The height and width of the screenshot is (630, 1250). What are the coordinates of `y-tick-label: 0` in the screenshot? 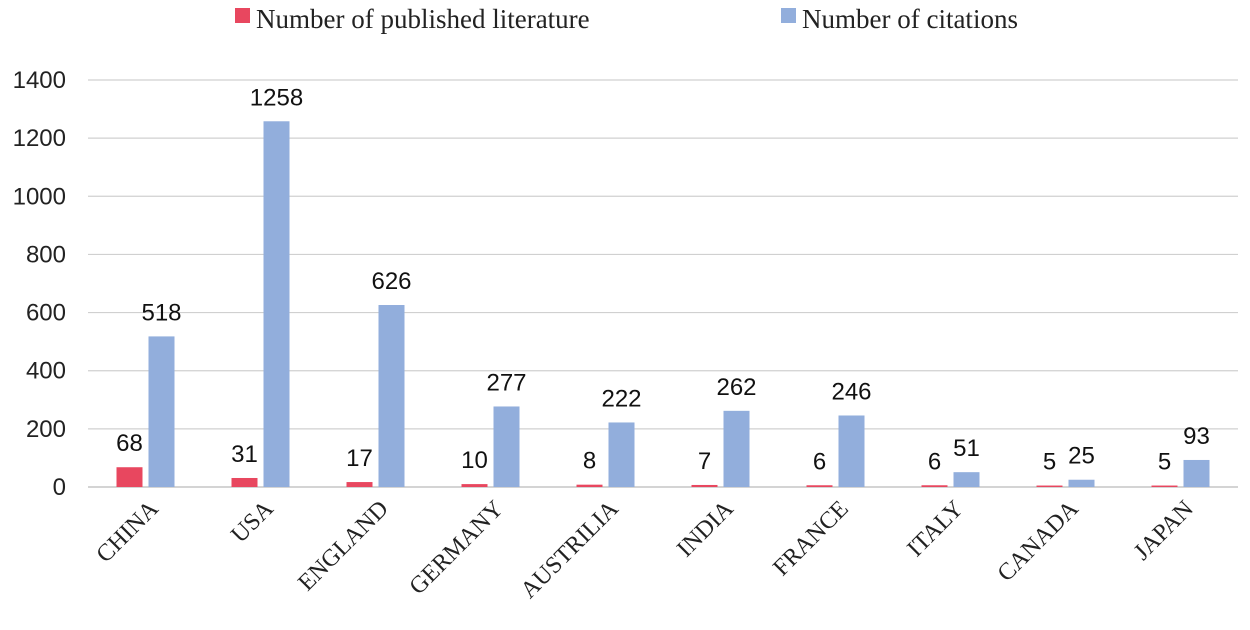 It's located at (59, 487).